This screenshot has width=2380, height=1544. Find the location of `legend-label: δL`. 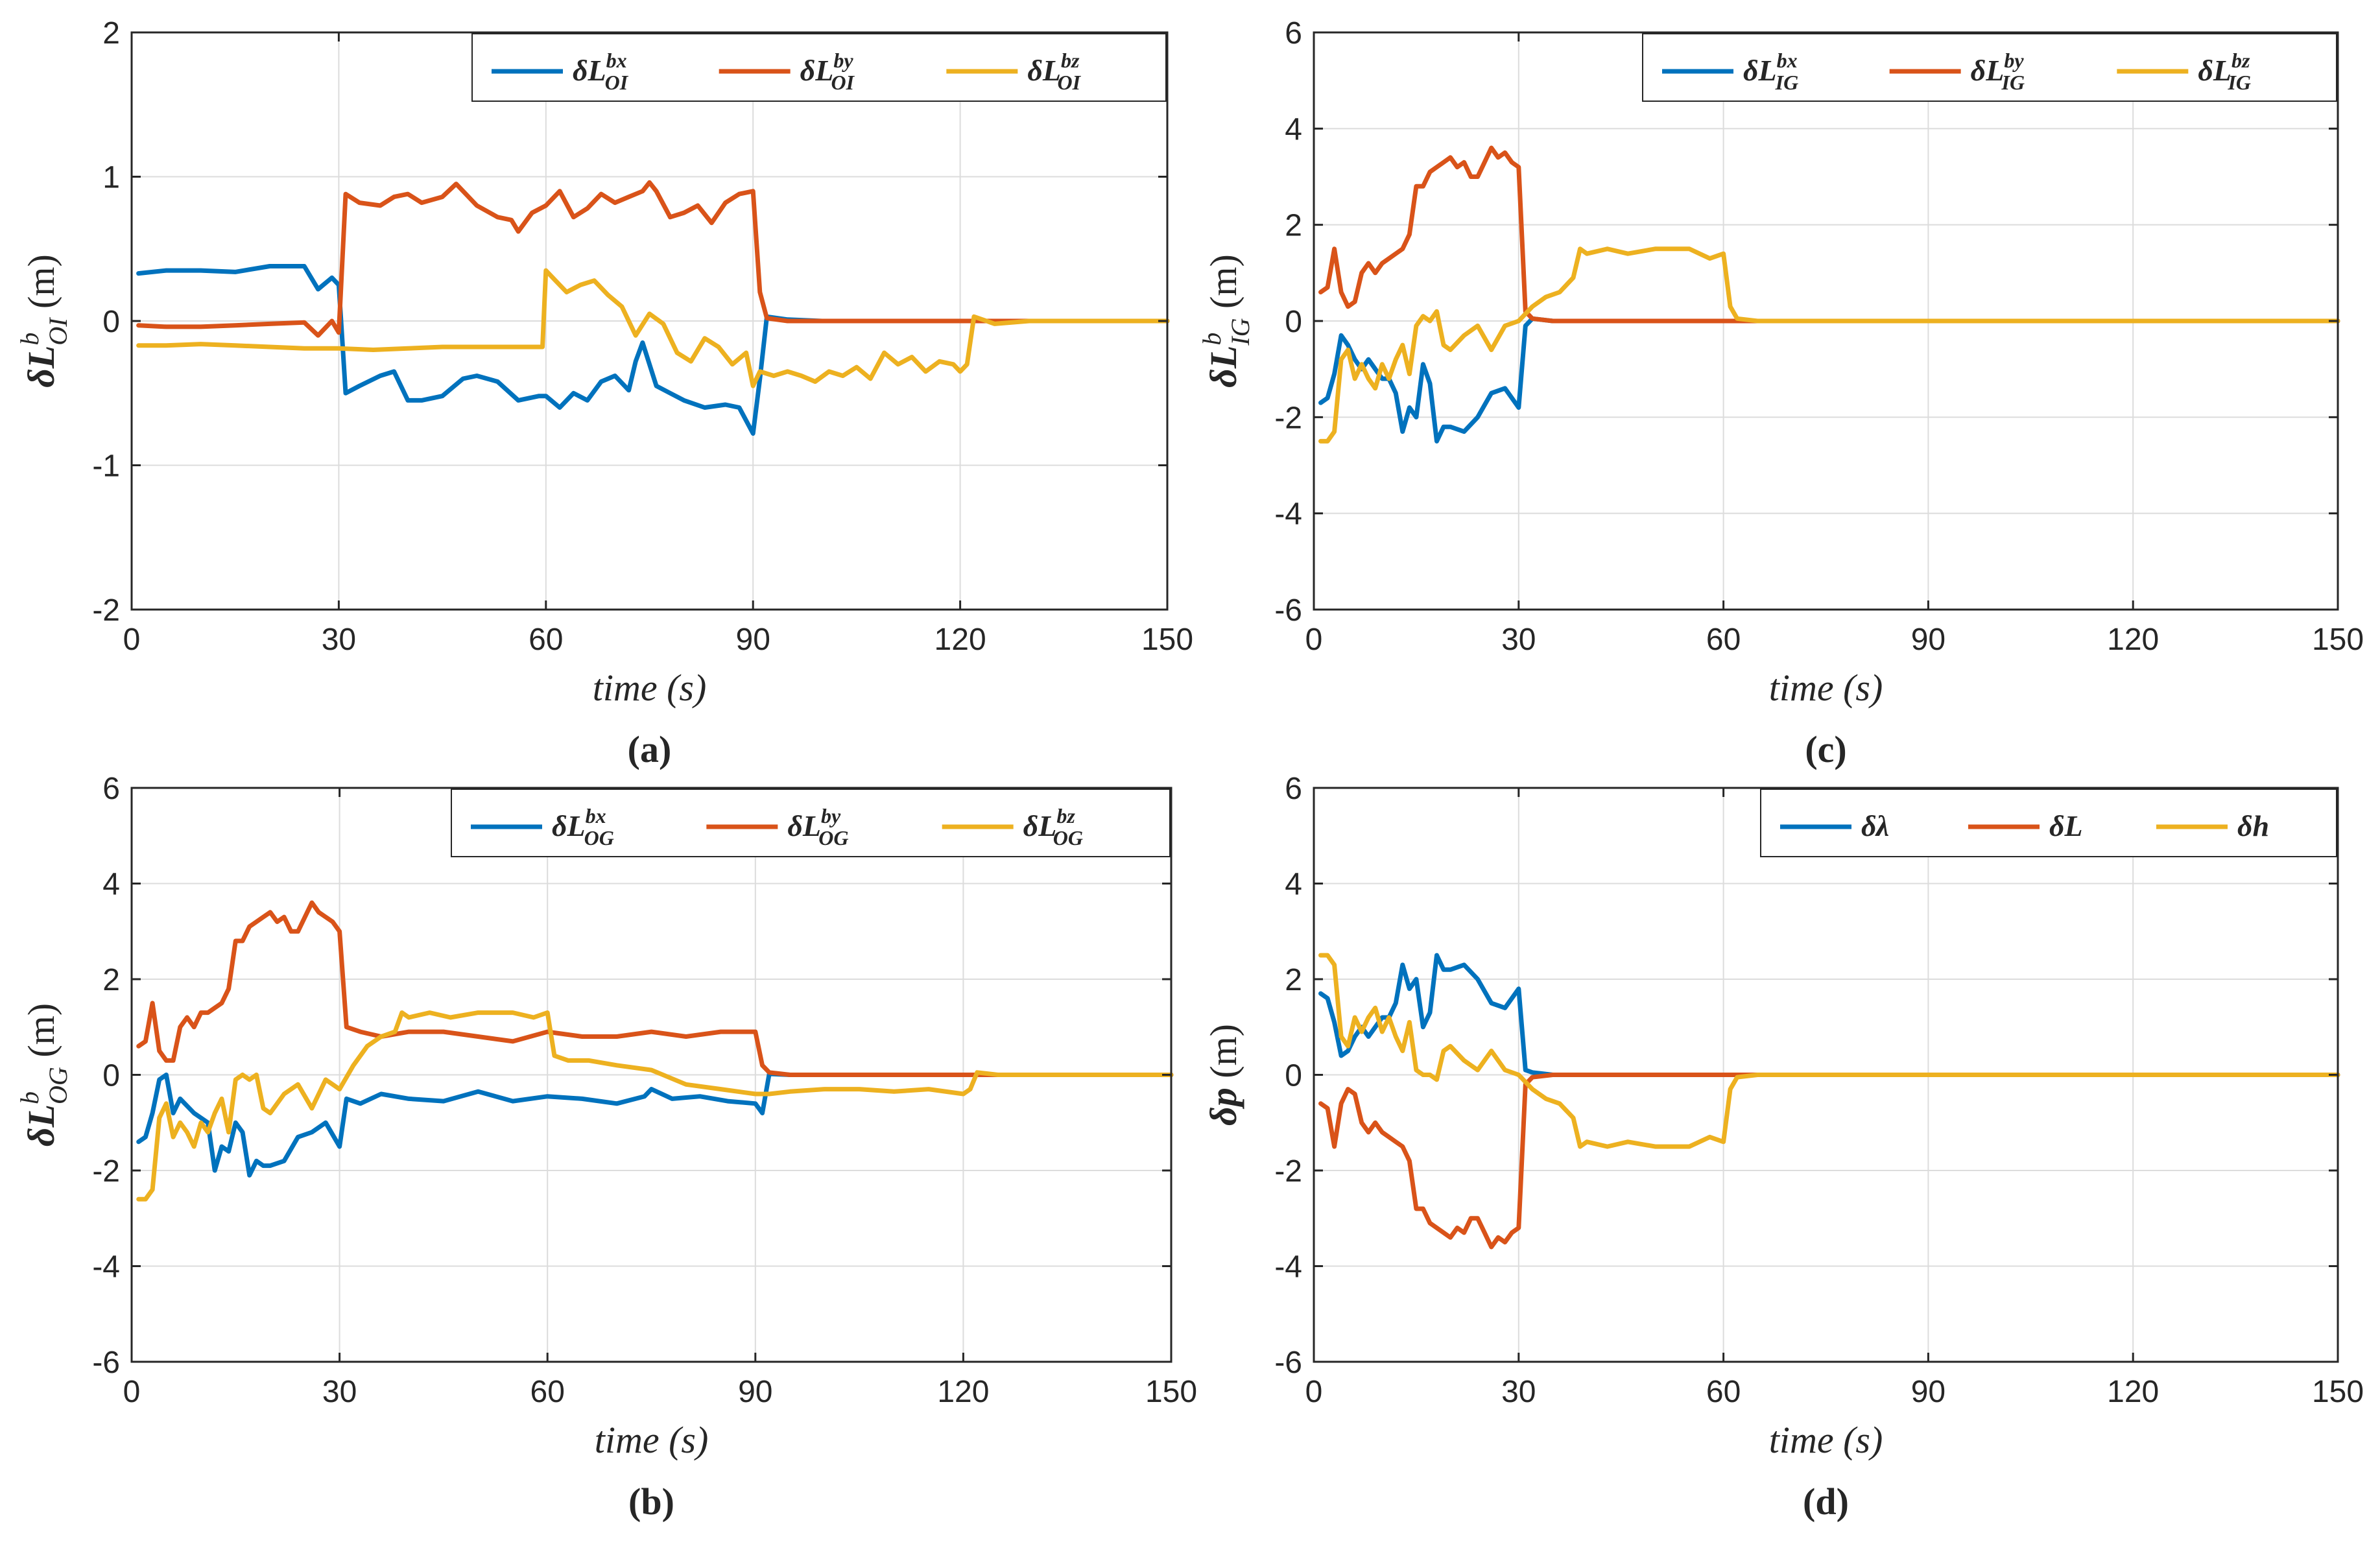

legend-label: δL is located at coordinates (2066, 825).